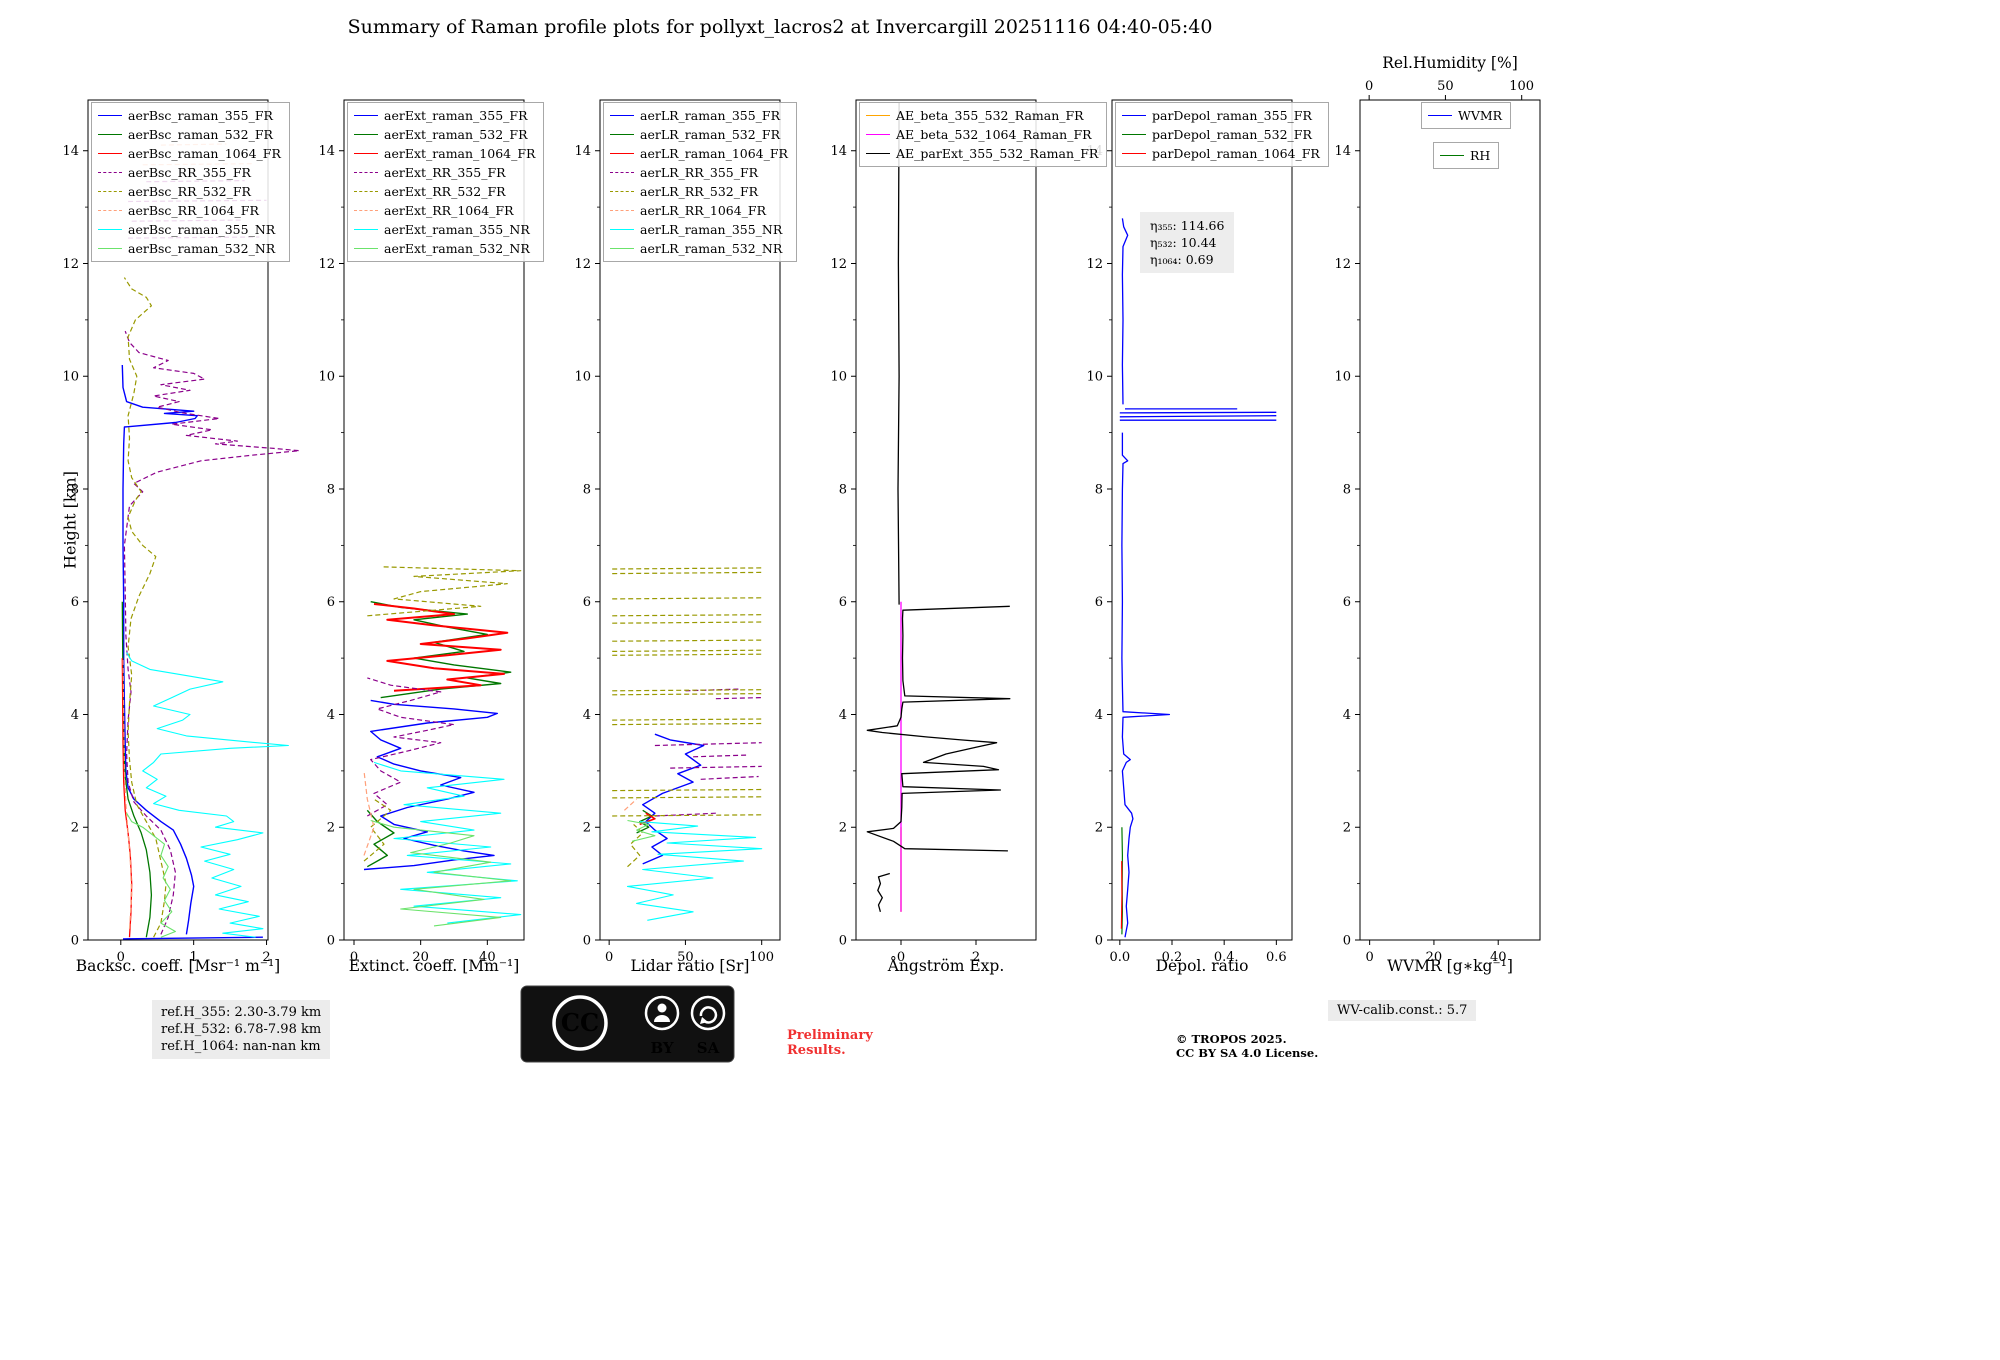 The height and width of the screenshot is (1360, 2000). What do you see at coordinates (457, 229) in the screenshot?
I see `legend-label: aerExt_raman_355_NR` at bounding box center [457, 229].